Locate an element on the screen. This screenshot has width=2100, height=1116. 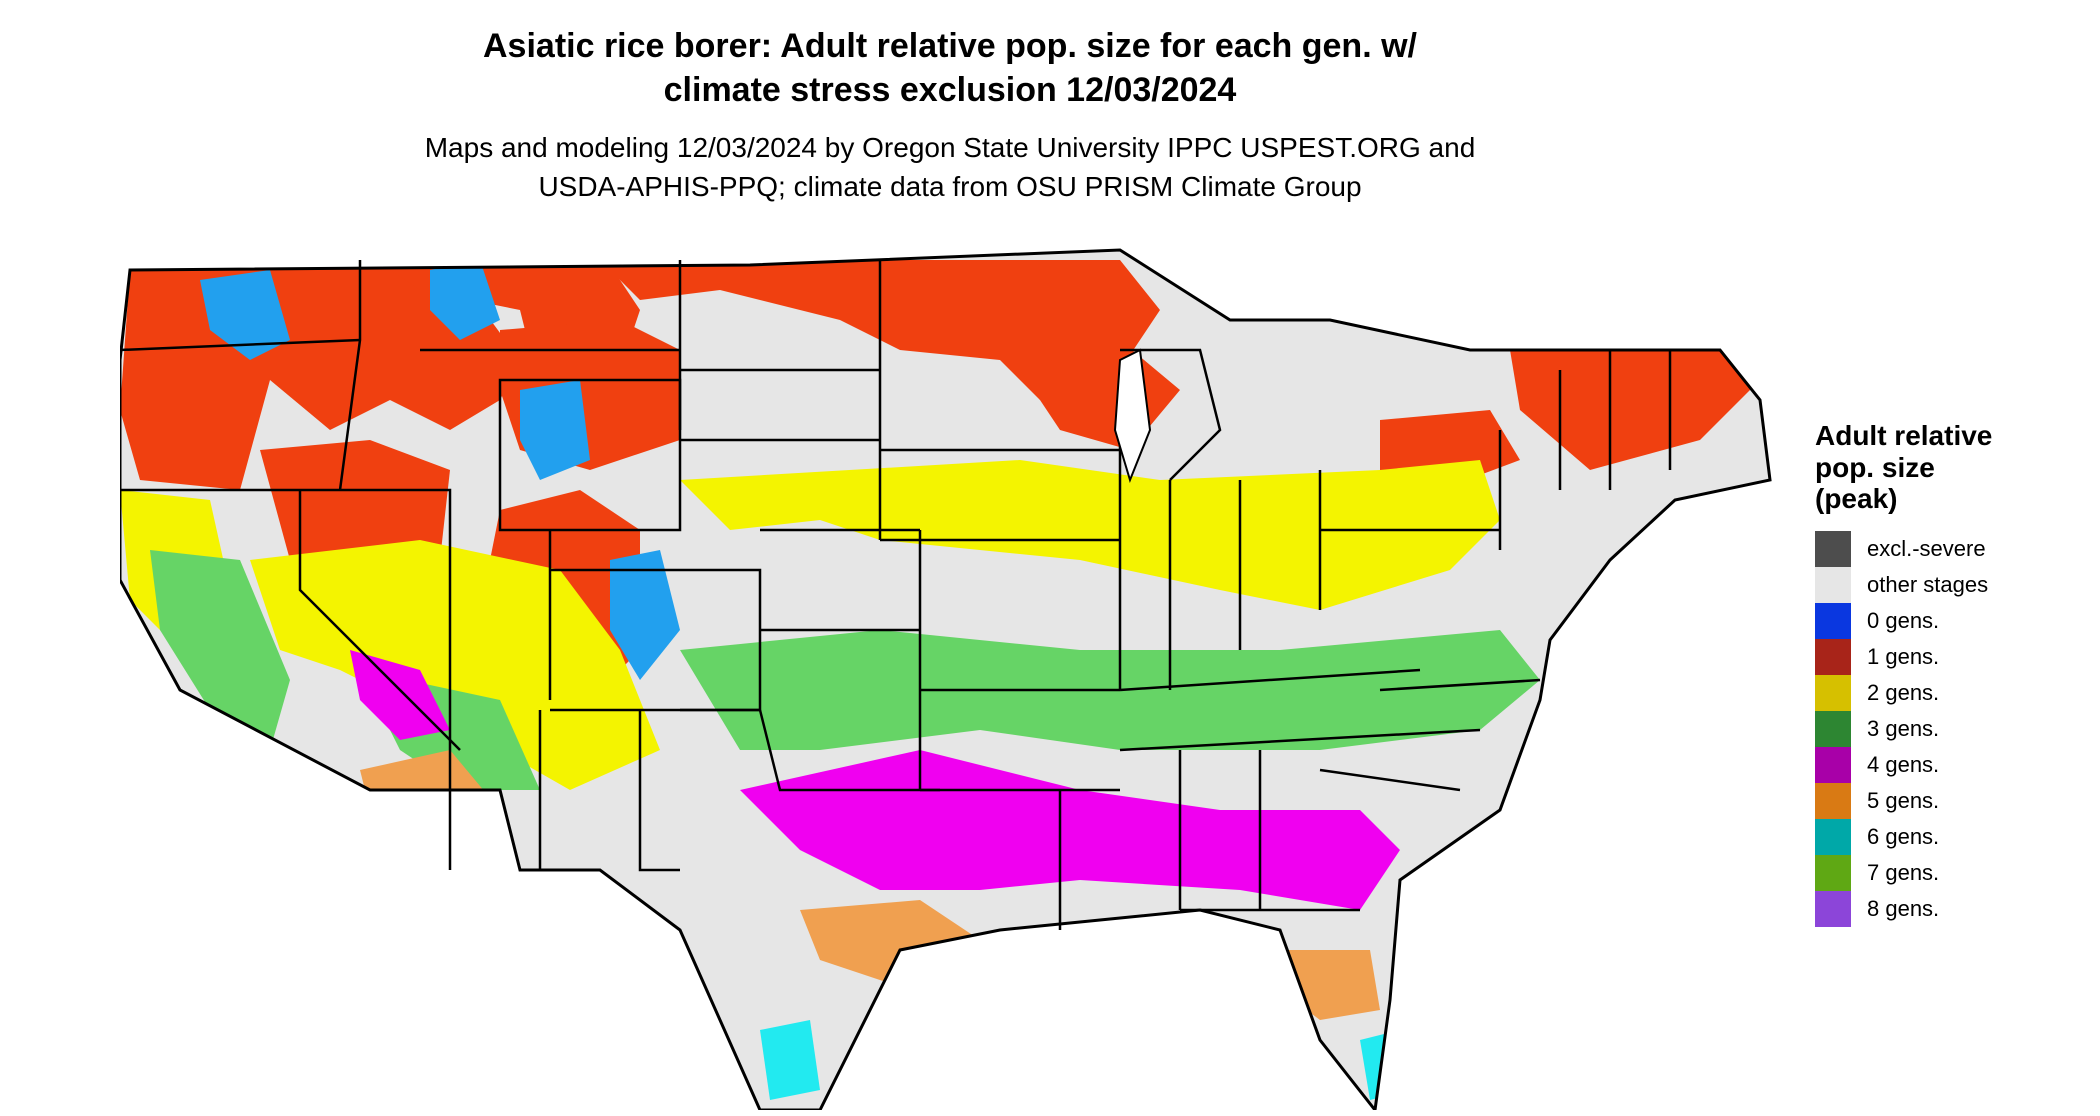
zone-6gen-south-texas is located at coordinates (790, 1060).